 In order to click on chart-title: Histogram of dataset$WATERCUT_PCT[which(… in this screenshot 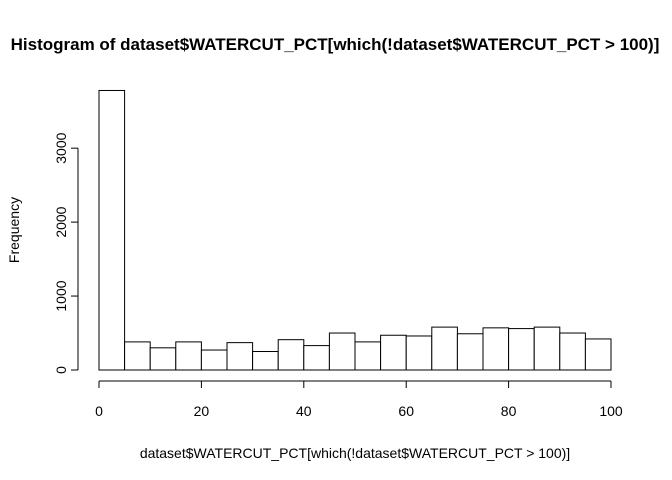, I will do `click(335, 44)`.